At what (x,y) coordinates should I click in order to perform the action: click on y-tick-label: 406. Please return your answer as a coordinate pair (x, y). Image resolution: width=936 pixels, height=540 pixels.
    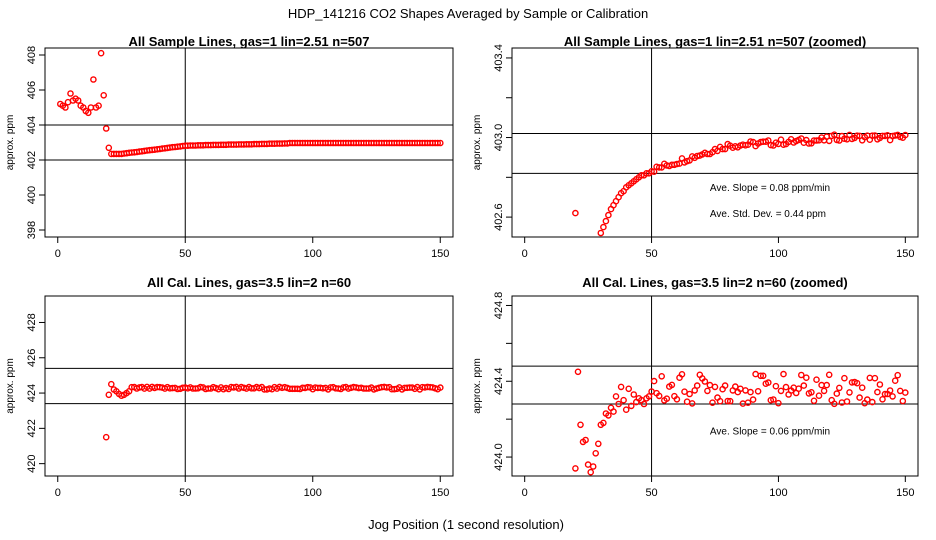
    Looking at the image, I should click on (32, 90).